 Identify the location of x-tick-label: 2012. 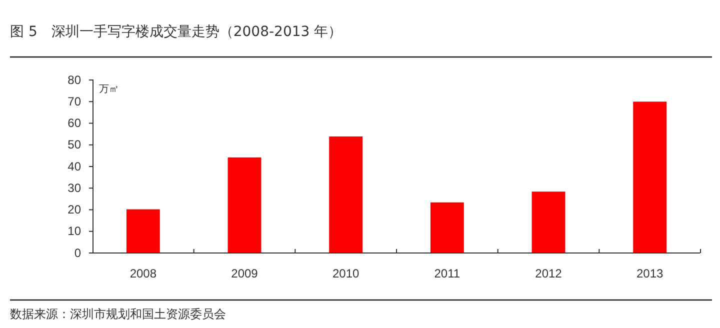
(548, 273).